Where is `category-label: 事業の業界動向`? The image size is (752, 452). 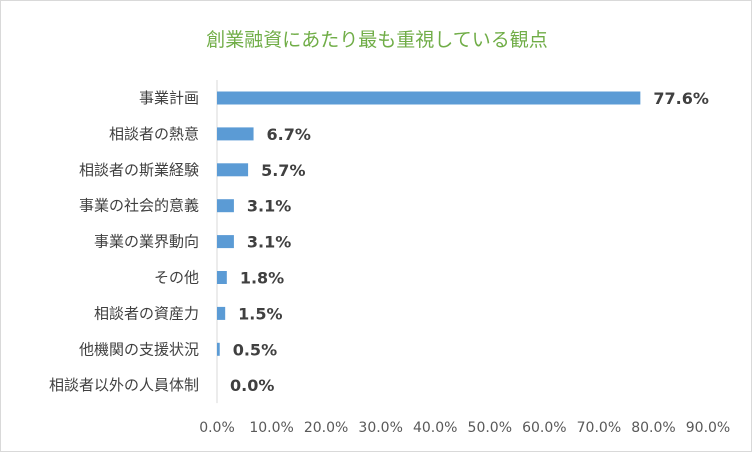
category-label: 事業の業界動向 is located at coordinates (146, 242).